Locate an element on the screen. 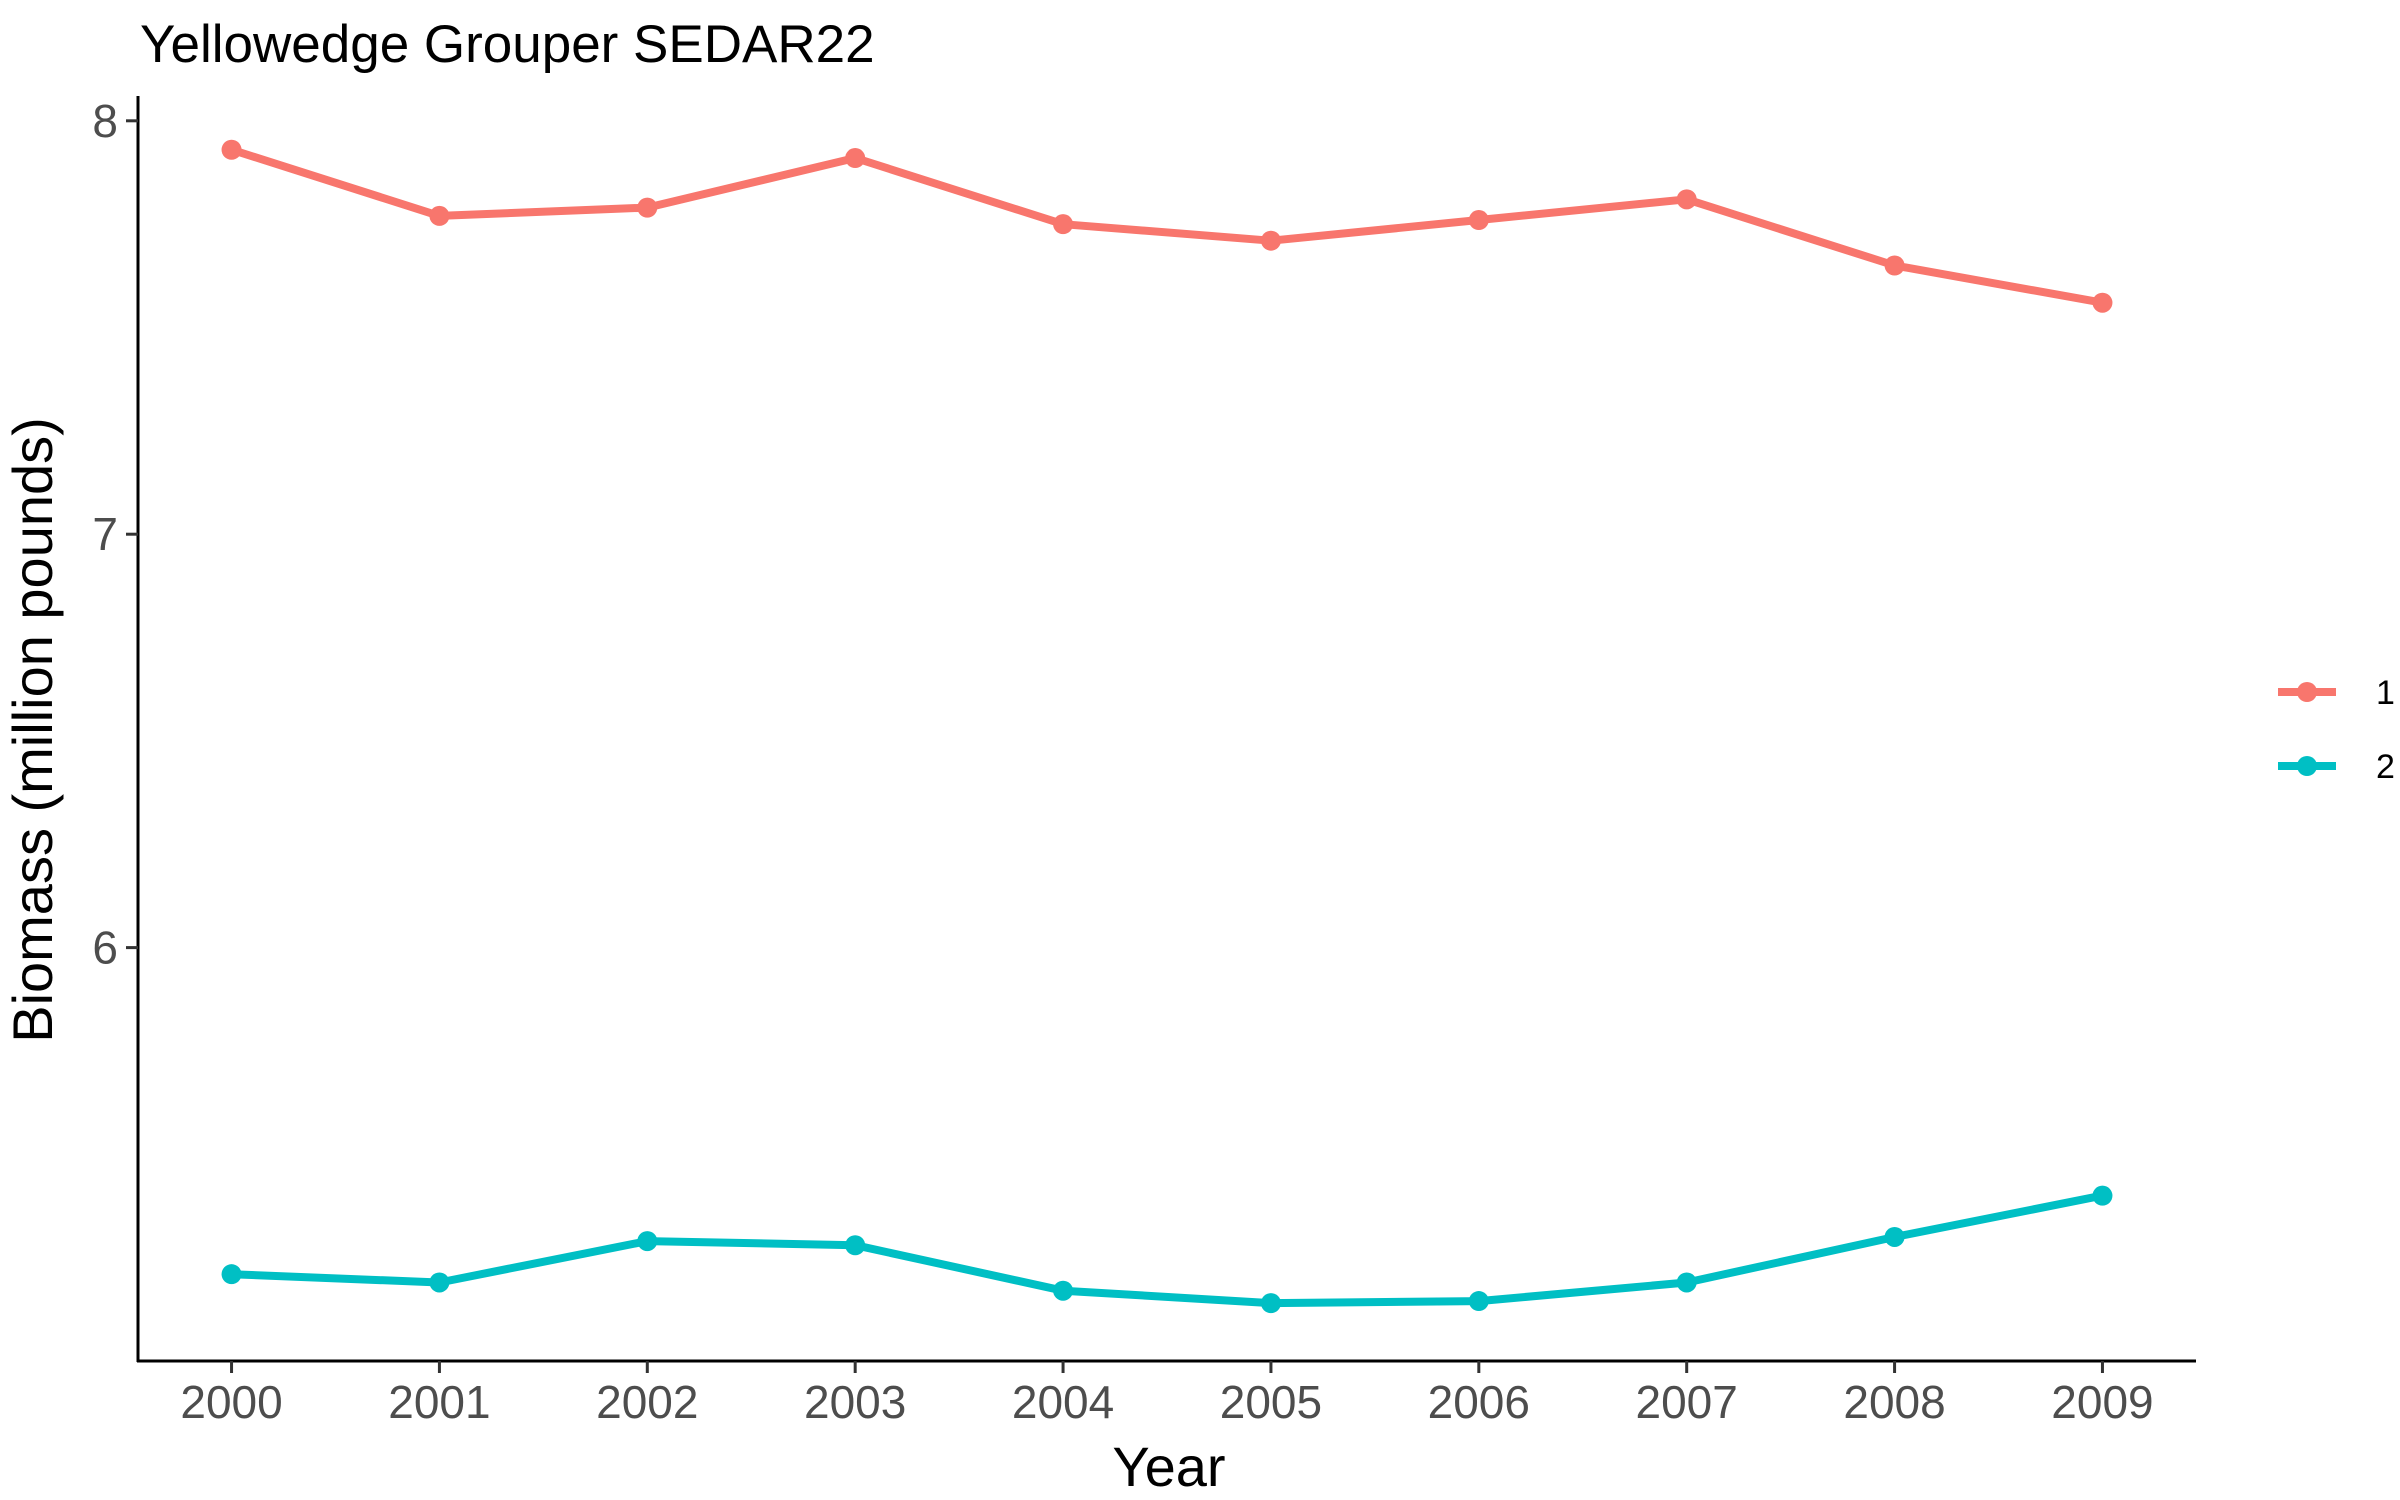 The image size is (2400, 1500). x-tick-label: 2006 is located at coordinates (1479, 1402).